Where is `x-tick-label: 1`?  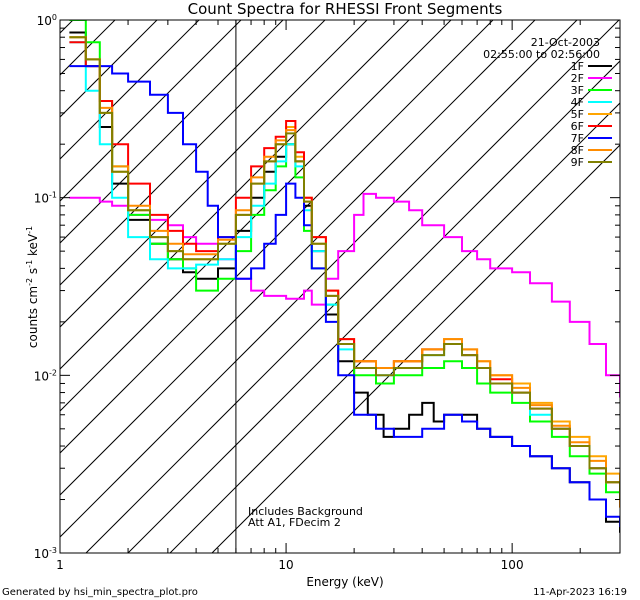
x-tick-label: 1 is located at coordinates (60, 565).